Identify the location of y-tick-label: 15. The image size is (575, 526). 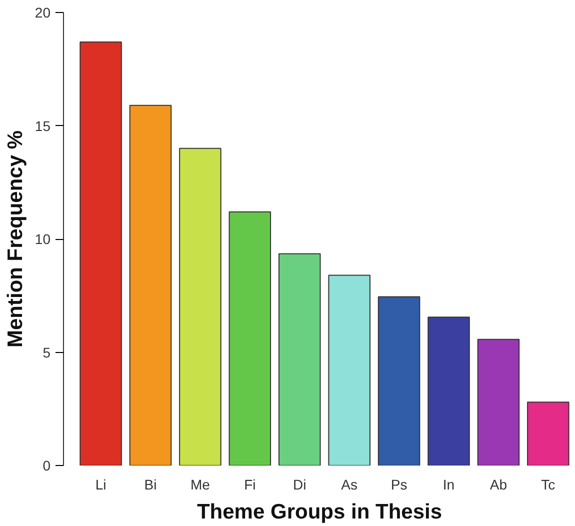
(42, 126).